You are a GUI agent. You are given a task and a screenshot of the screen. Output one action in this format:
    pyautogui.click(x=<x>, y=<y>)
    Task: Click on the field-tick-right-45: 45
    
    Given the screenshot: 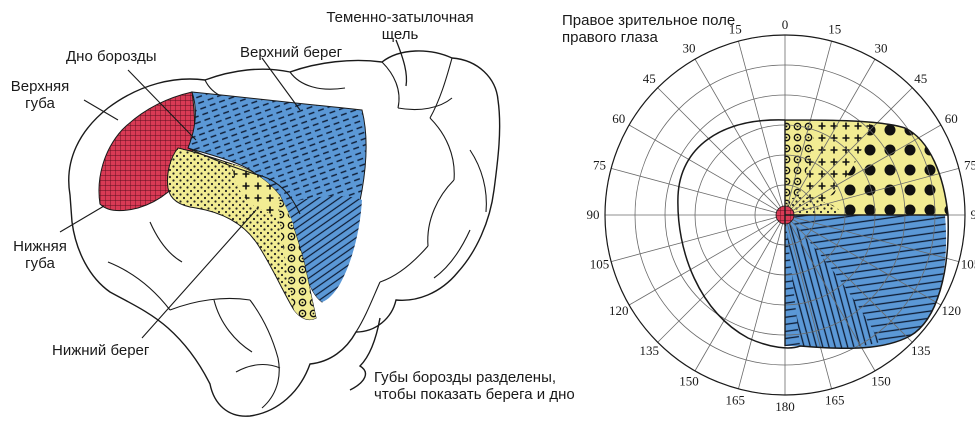 What is the action you would take?
    pyautogui.click(x=920, y=78)
    